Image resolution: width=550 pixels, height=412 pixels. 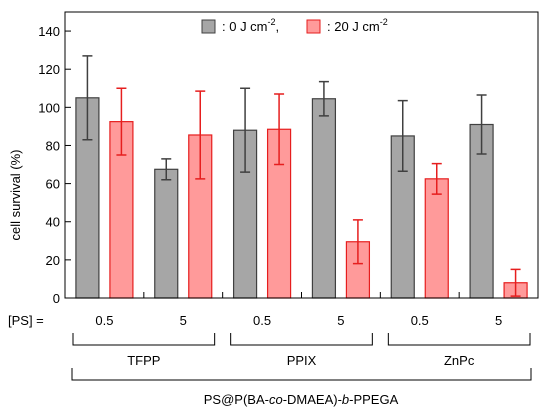 What do you see at coordinates (357, 242) in the screenshot?
I see `error-bar-series1-cat3` at bounding box center [357, 242].